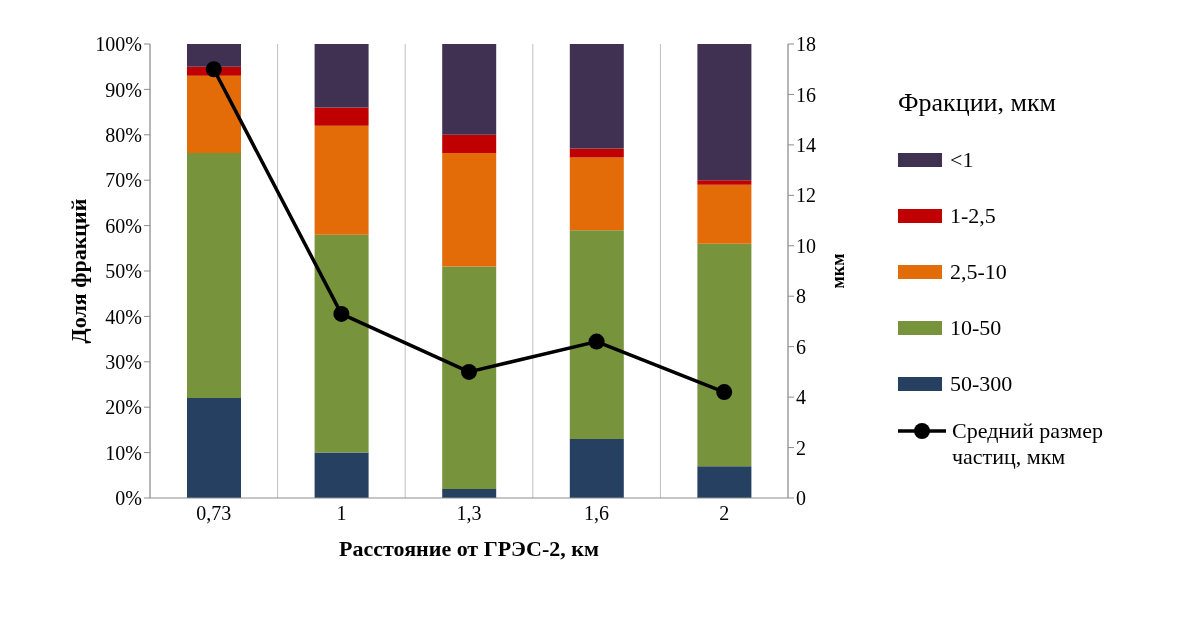 The height and width of the screenshot is (623, 1195). What do you see at coordinates (801, 397) in the screenshot?
I see `y2-tick-label: 4` at bounding box center [801, 397].